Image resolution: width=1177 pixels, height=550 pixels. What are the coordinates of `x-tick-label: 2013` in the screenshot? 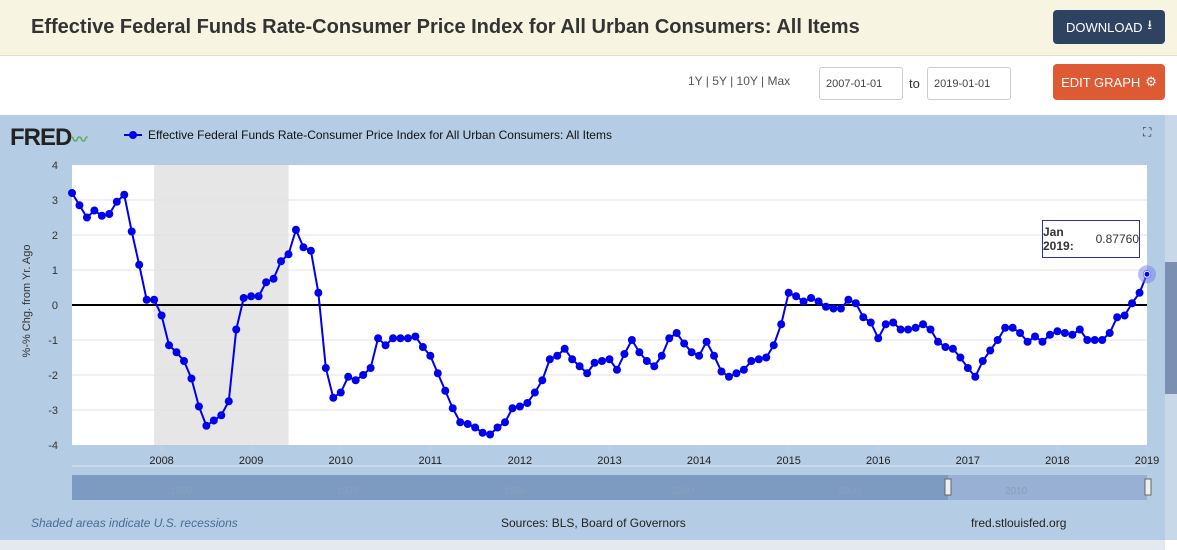 It's located at (609, 461).